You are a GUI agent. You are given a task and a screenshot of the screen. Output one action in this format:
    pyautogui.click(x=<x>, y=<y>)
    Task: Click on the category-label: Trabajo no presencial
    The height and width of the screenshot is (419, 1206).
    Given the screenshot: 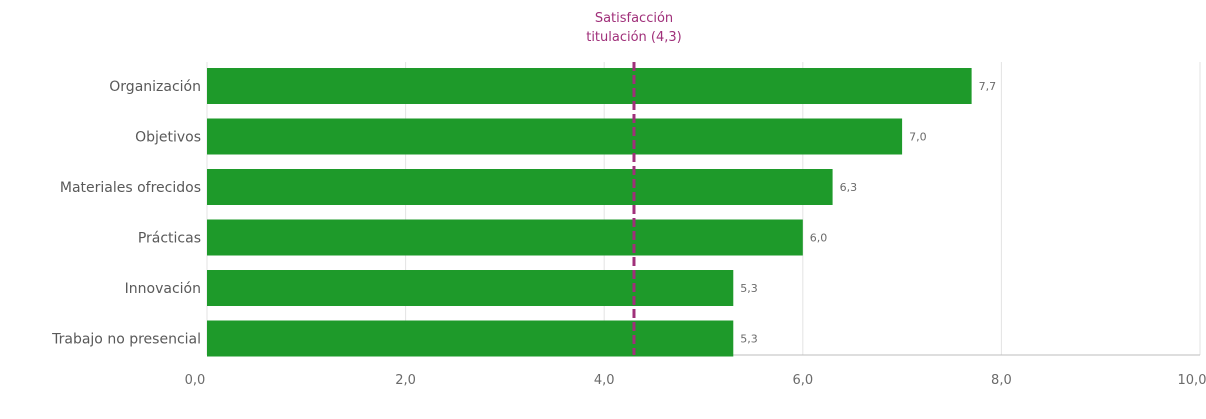 What is the action you would take?
    pyautogui.click(x=126, y=340)
    